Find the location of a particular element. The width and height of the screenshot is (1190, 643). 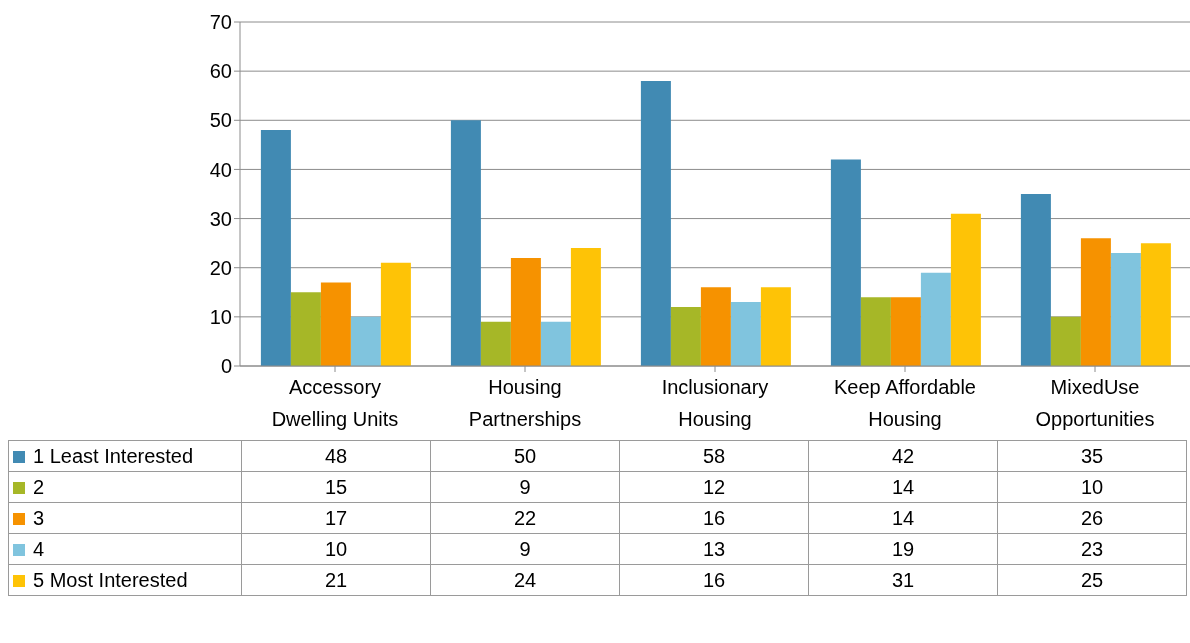

y-tick-label: 0 is located at coordinates (226, 366).